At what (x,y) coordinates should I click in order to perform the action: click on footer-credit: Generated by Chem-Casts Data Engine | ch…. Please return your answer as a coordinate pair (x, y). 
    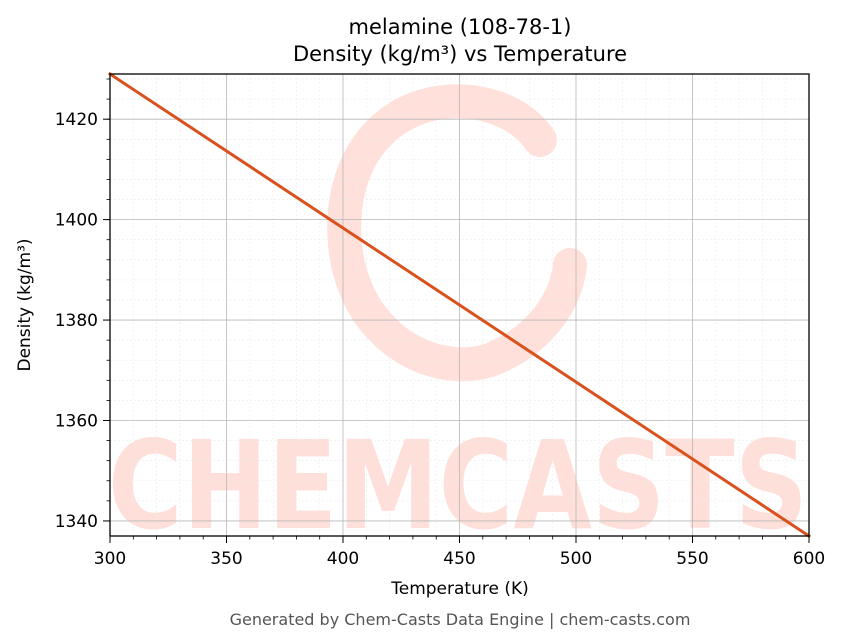
    Looking at the image, I should click on (460, 619).